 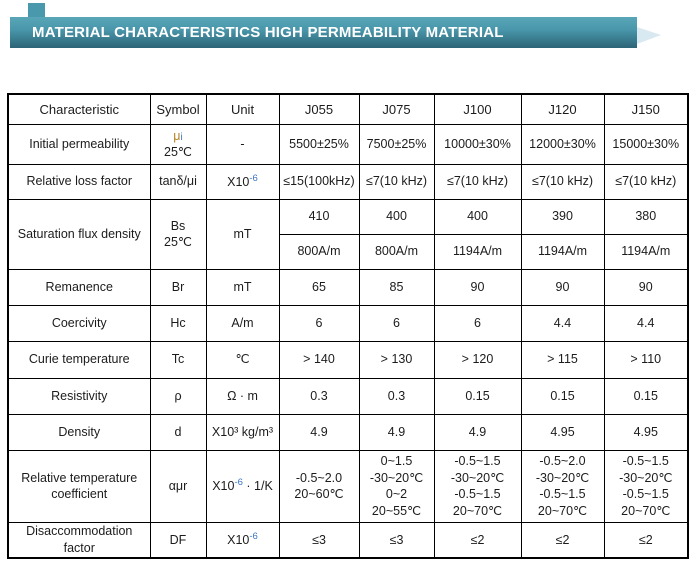 I want to click on cell-value: > 140, so click(x=319, y=359).